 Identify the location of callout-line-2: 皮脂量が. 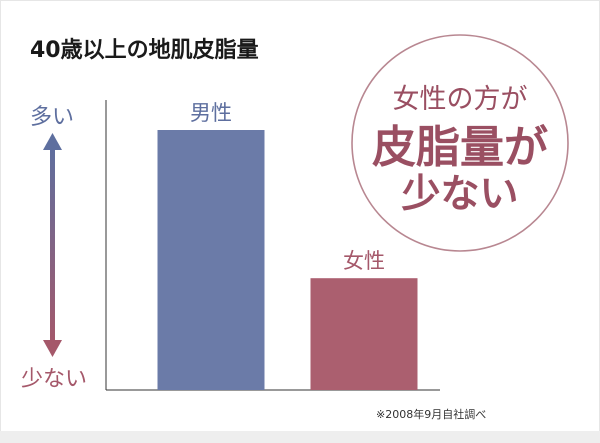
(460, 147).